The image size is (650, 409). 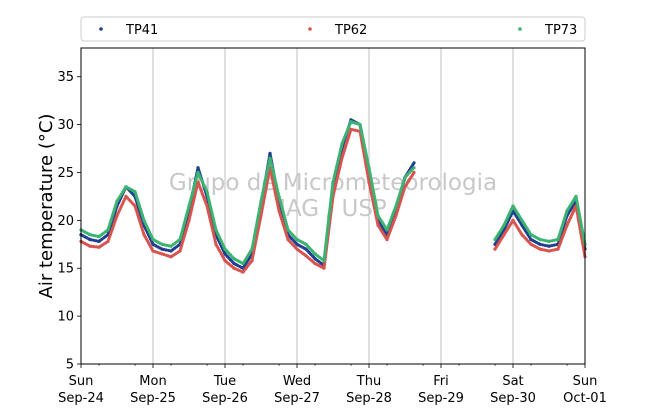 I want to click on x-tick-date: Sep-25, so click(x=153, y=398).